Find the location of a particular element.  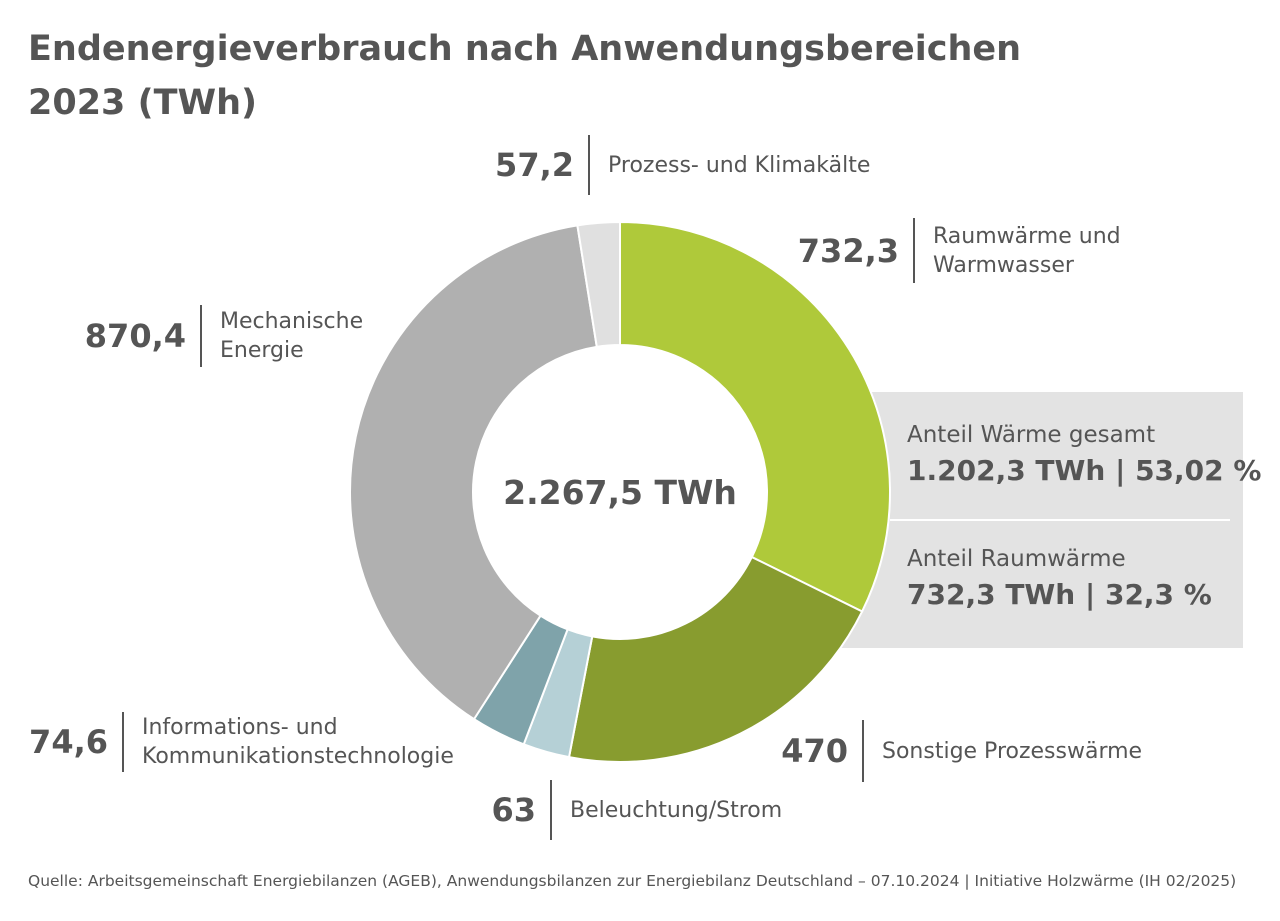

category-label: Raumwärme und Warmwasser is located at coordinates (1027, 250).